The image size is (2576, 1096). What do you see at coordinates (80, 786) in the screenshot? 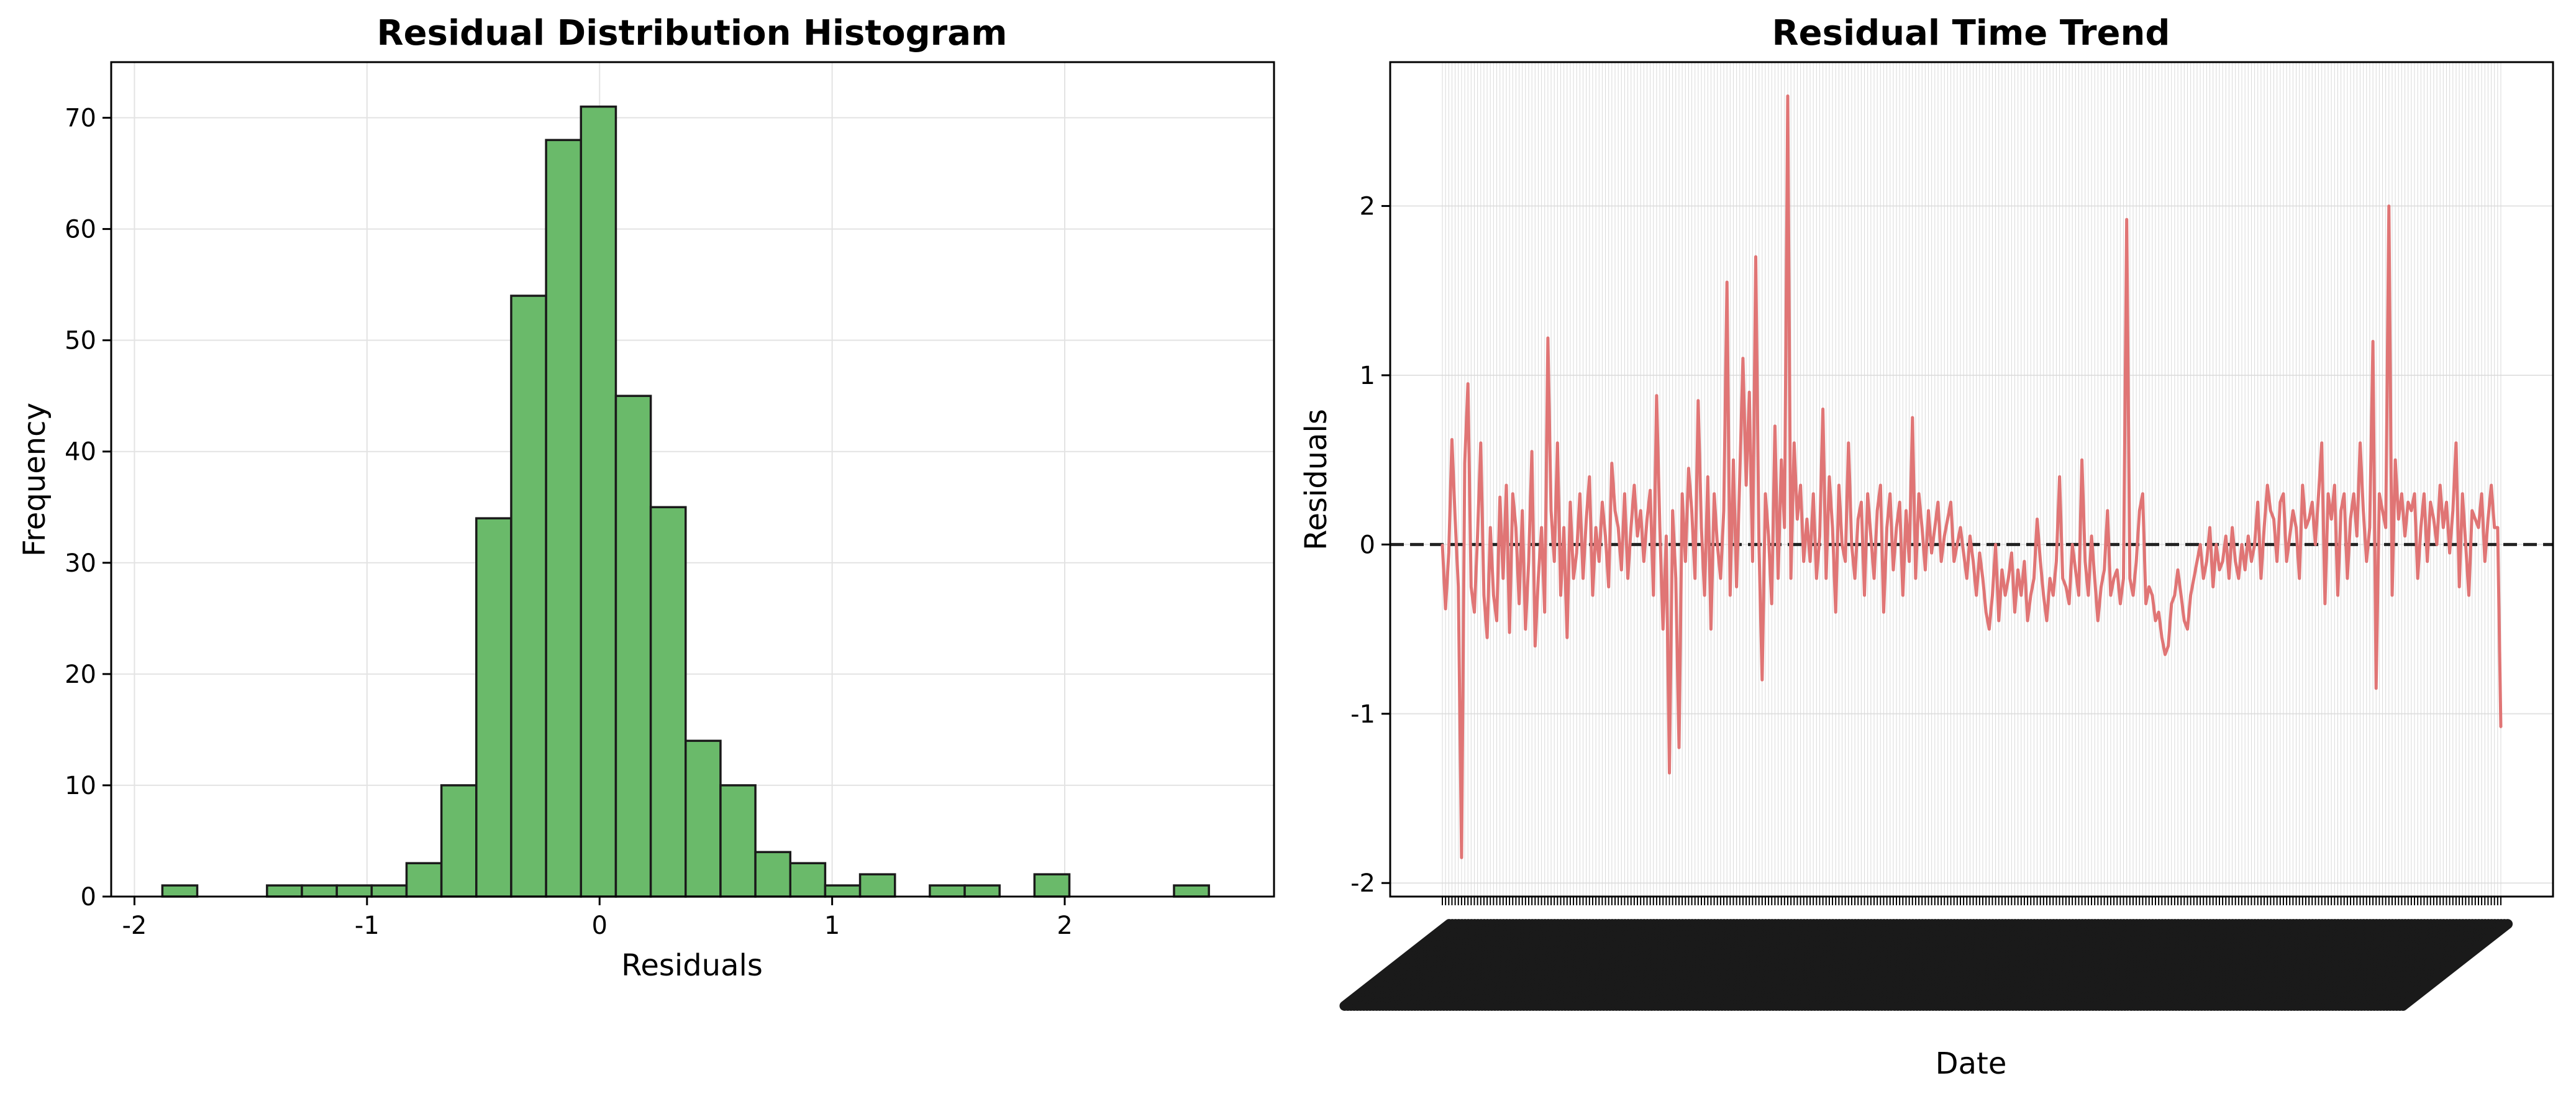
I see `histogram-y-tick-label: 10` at bounding box center [80, 786].